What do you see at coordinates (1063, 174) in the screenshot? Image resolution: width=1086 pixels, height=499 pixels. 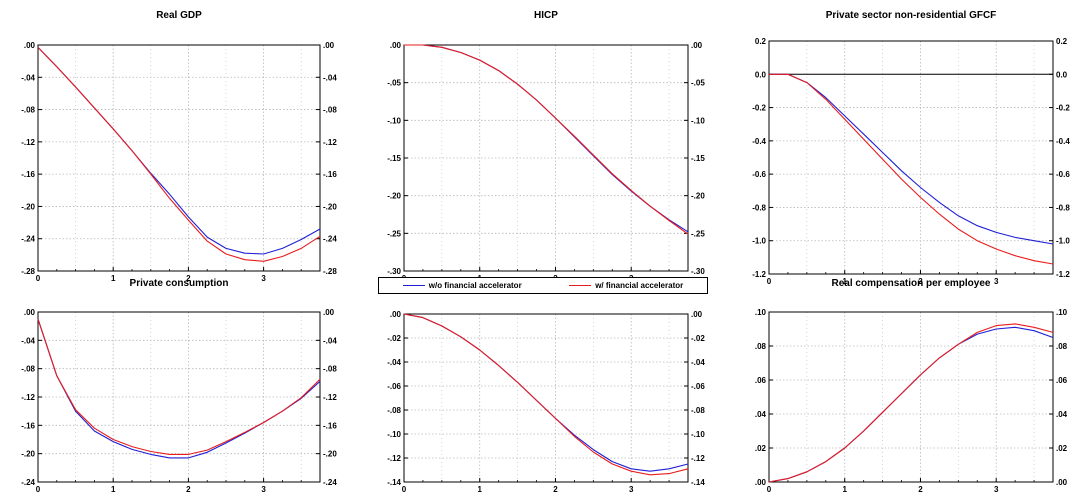 I see `y-tick-label-right: -0.6` at bounding box center [1063, 174].